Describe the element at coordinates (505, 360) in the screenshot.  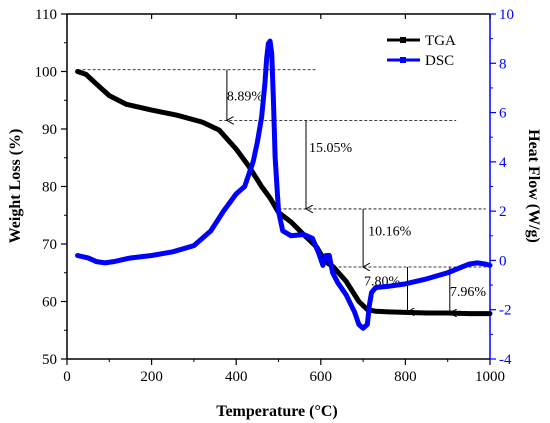
I see `right-y-tick-label: -4` at that location.